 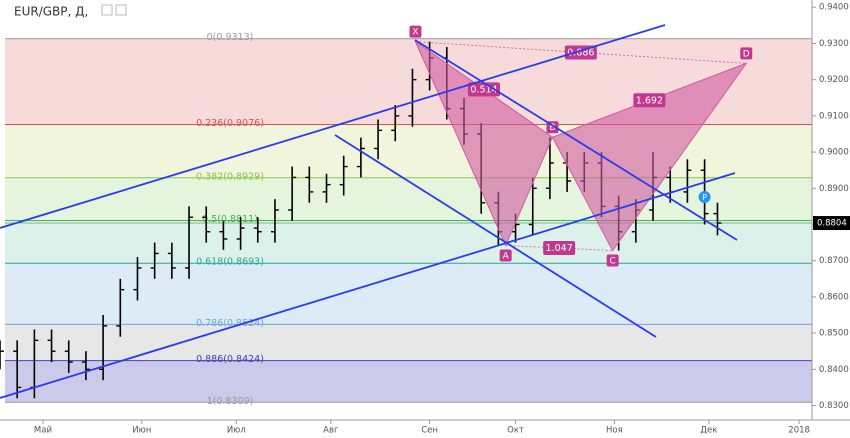 What do you see at coordinates (515, 431) in the screenshot?
I see `x-tick-label: Окт` at bounding box center [515, 431].